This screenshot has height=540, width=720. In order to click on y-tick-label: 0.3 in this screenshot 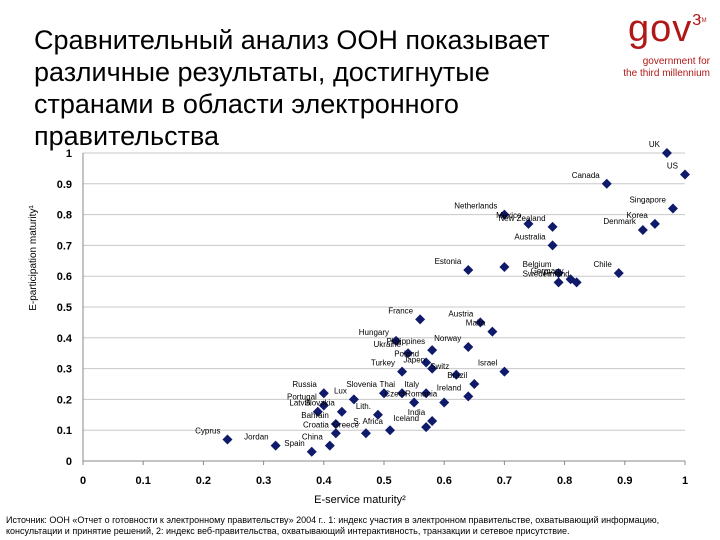, I will do `click(64, 370)`.